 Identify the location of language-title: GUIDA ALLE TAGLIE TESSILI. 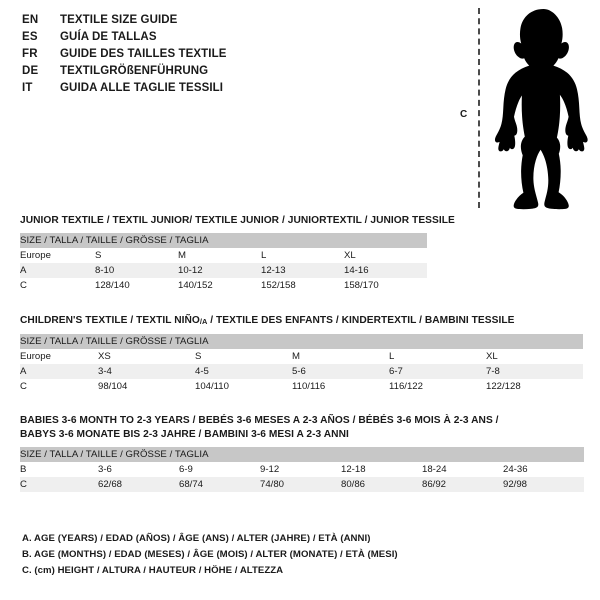
(142, 88).